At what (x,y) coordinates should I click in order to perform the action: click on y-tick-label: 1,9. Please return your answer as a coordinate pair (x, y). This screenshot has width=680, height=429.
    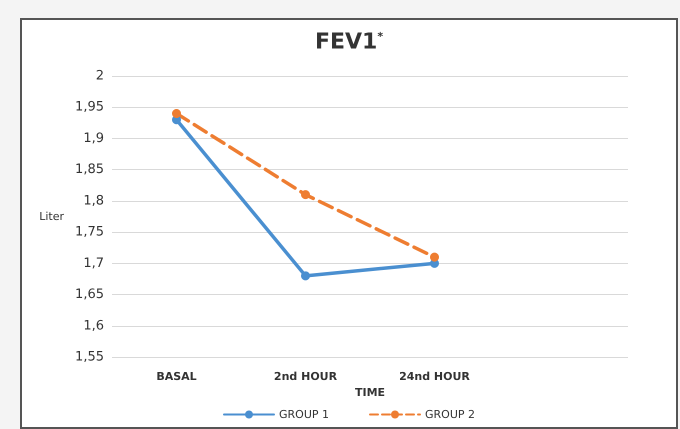
    Looking at the image, I should click on (93, 138).